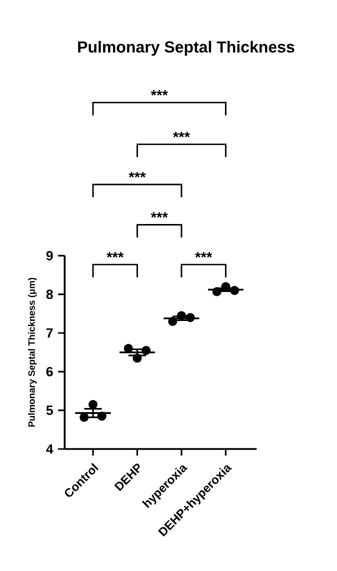 Image resolution: width=337 pixels, height=571 pixels. What do you see at coordinates (186, 48) in the screenshot?
I see `chart-title: Pulmonary Septal Thickness` at bounding box center [186, 48].